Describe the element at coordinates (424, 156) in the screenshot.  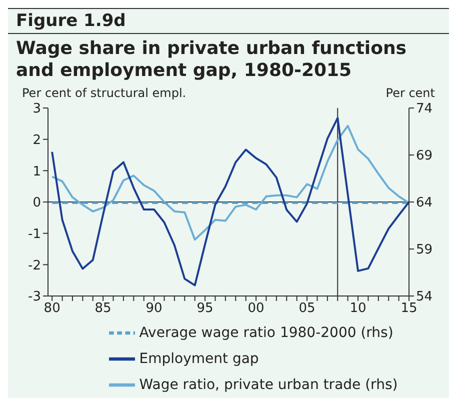
I see `y2-tick-label: 69` at that location.